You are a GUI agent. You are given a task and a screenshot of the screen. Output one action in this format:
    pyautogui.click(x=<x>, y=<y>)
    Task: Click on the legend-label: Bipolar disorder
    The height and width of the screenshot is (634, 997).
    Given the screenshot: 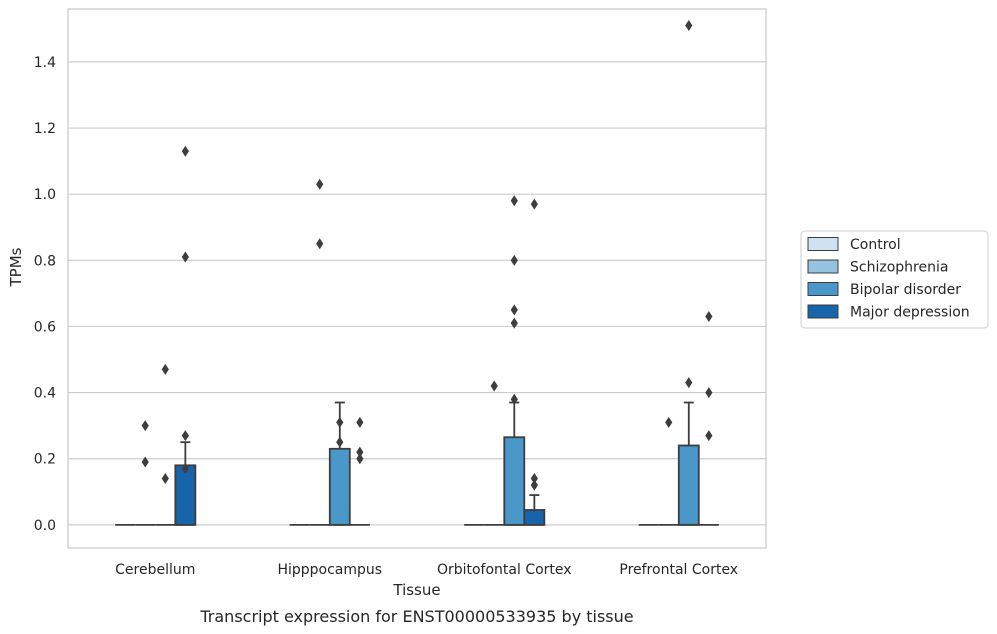 What is the action you would take?
    pyautogui.click(x=905, y=290)
    